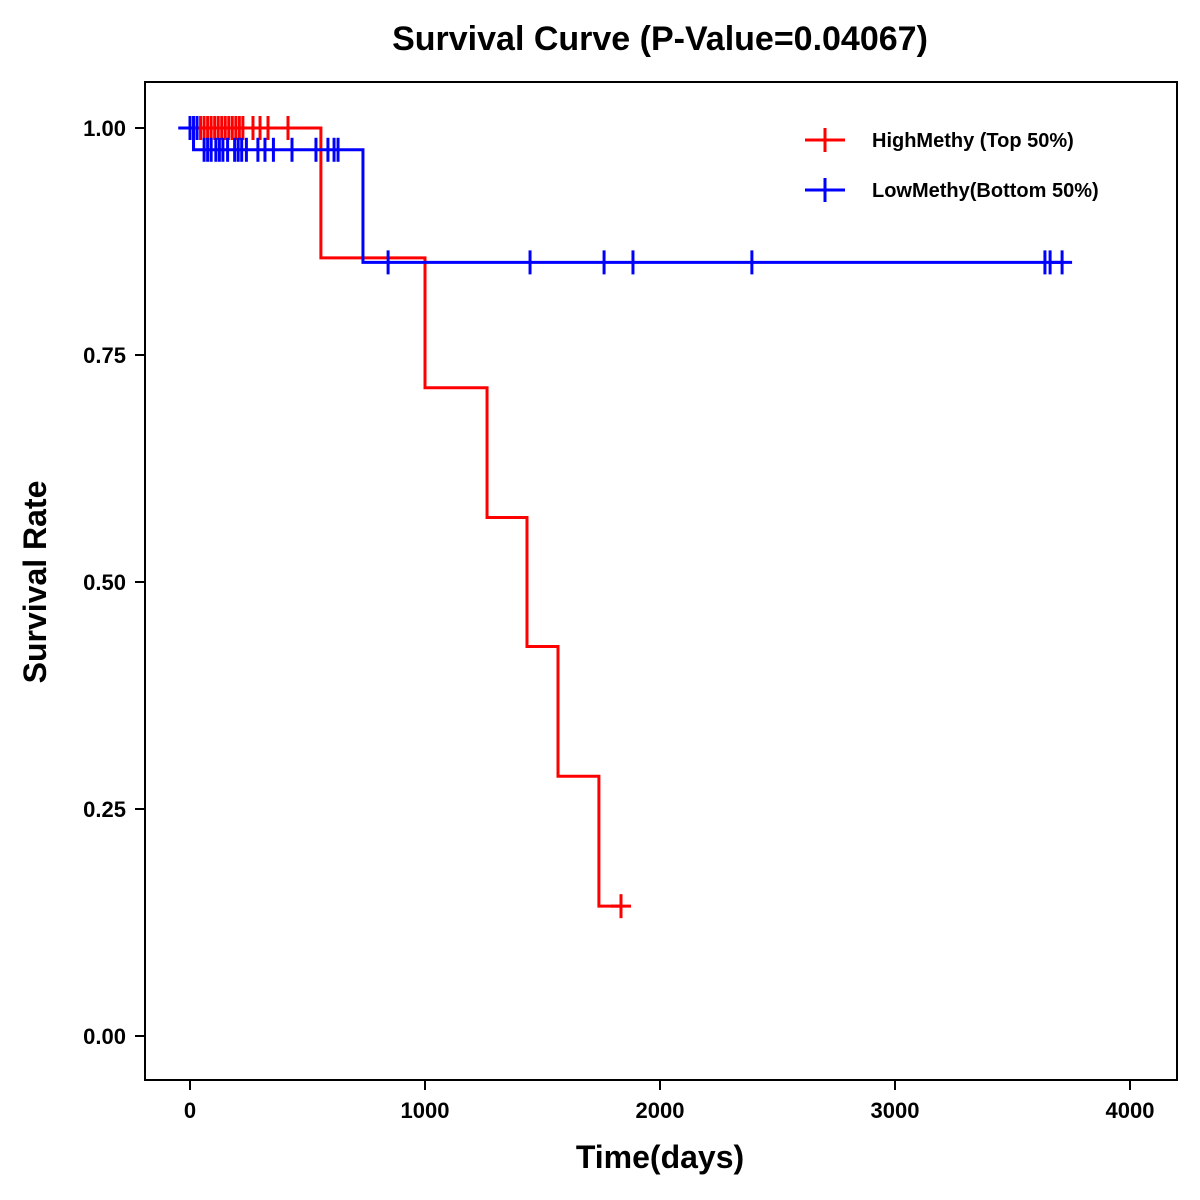 The image size is (1200, 1200). I want to click on y-axis: 0.00 0.25 0.50 0.75 1.00, so click(114, 582).